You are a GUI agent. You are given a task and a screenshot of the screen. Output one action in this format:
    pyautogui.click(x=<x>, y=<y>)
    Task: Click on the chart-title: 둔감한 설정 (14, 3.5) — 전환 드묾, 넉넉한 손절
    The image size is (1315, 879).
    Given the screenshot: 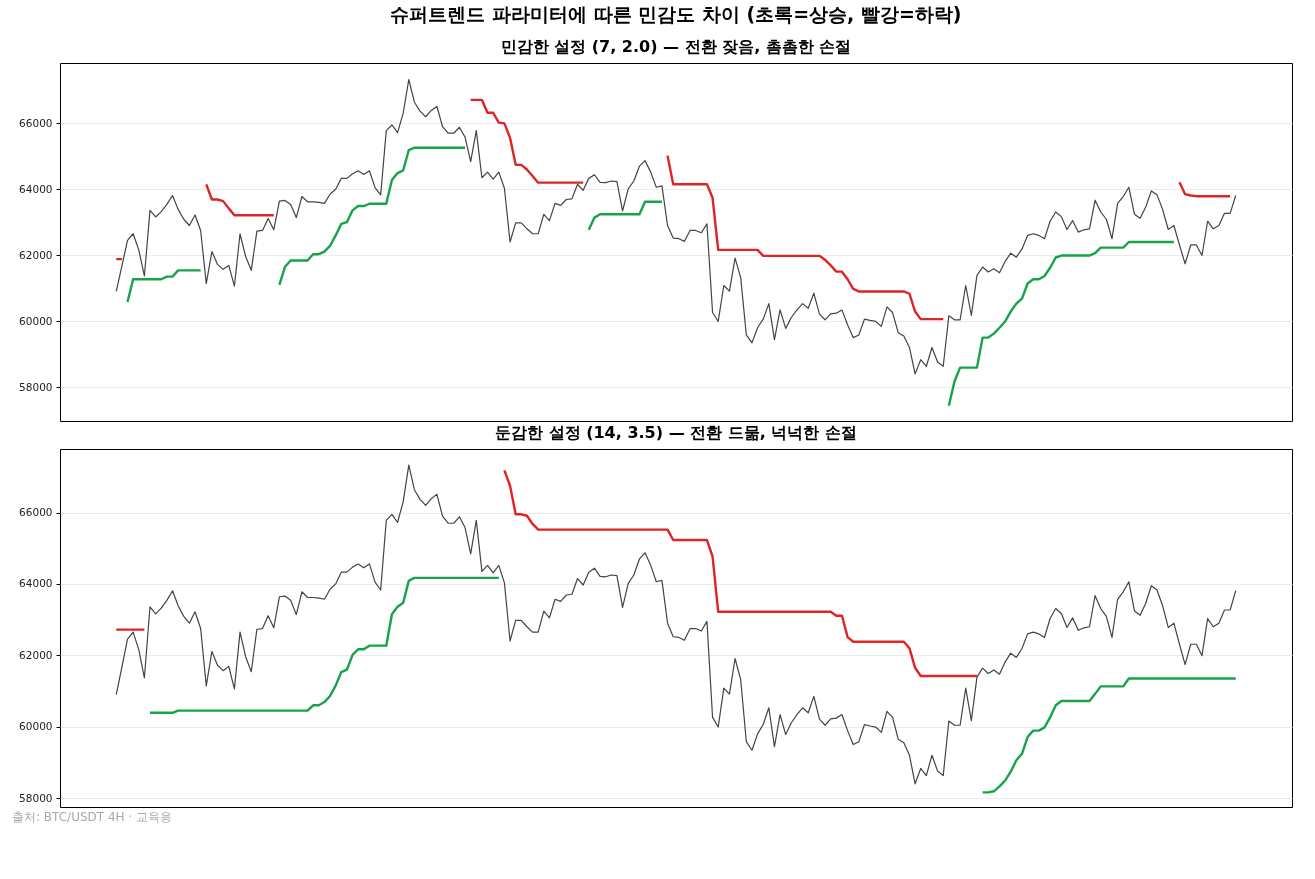 What is the action you would take?
    pyautogui.click(x=676, y=432)
    